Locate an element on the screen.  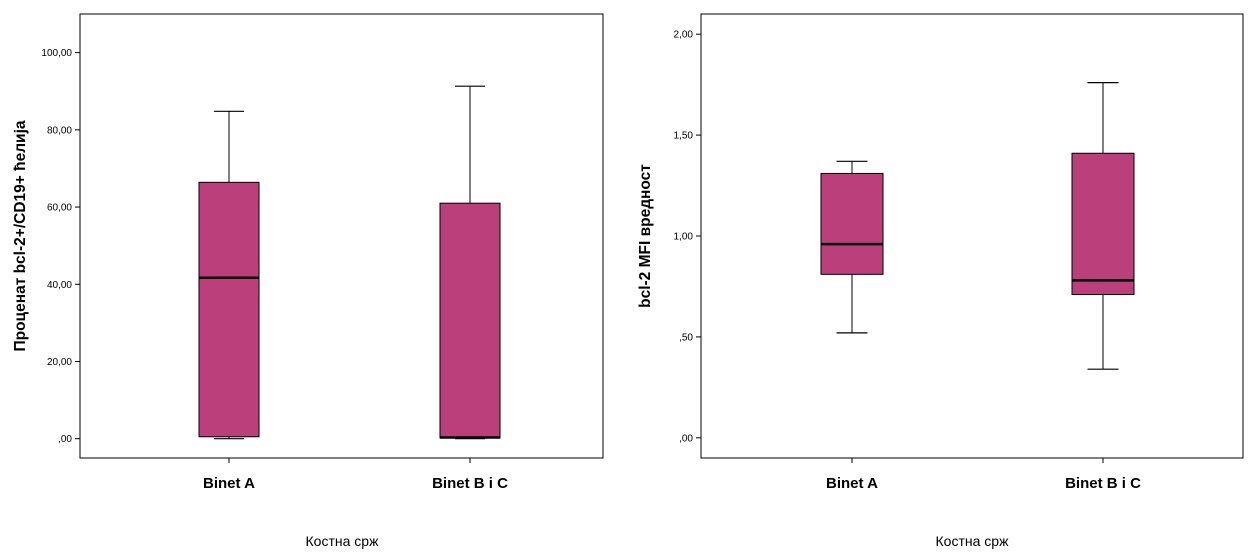
y-ticks: ,00 20,00 40,00 60,00 80,00 100,00 is located at coordinates (60, 246).